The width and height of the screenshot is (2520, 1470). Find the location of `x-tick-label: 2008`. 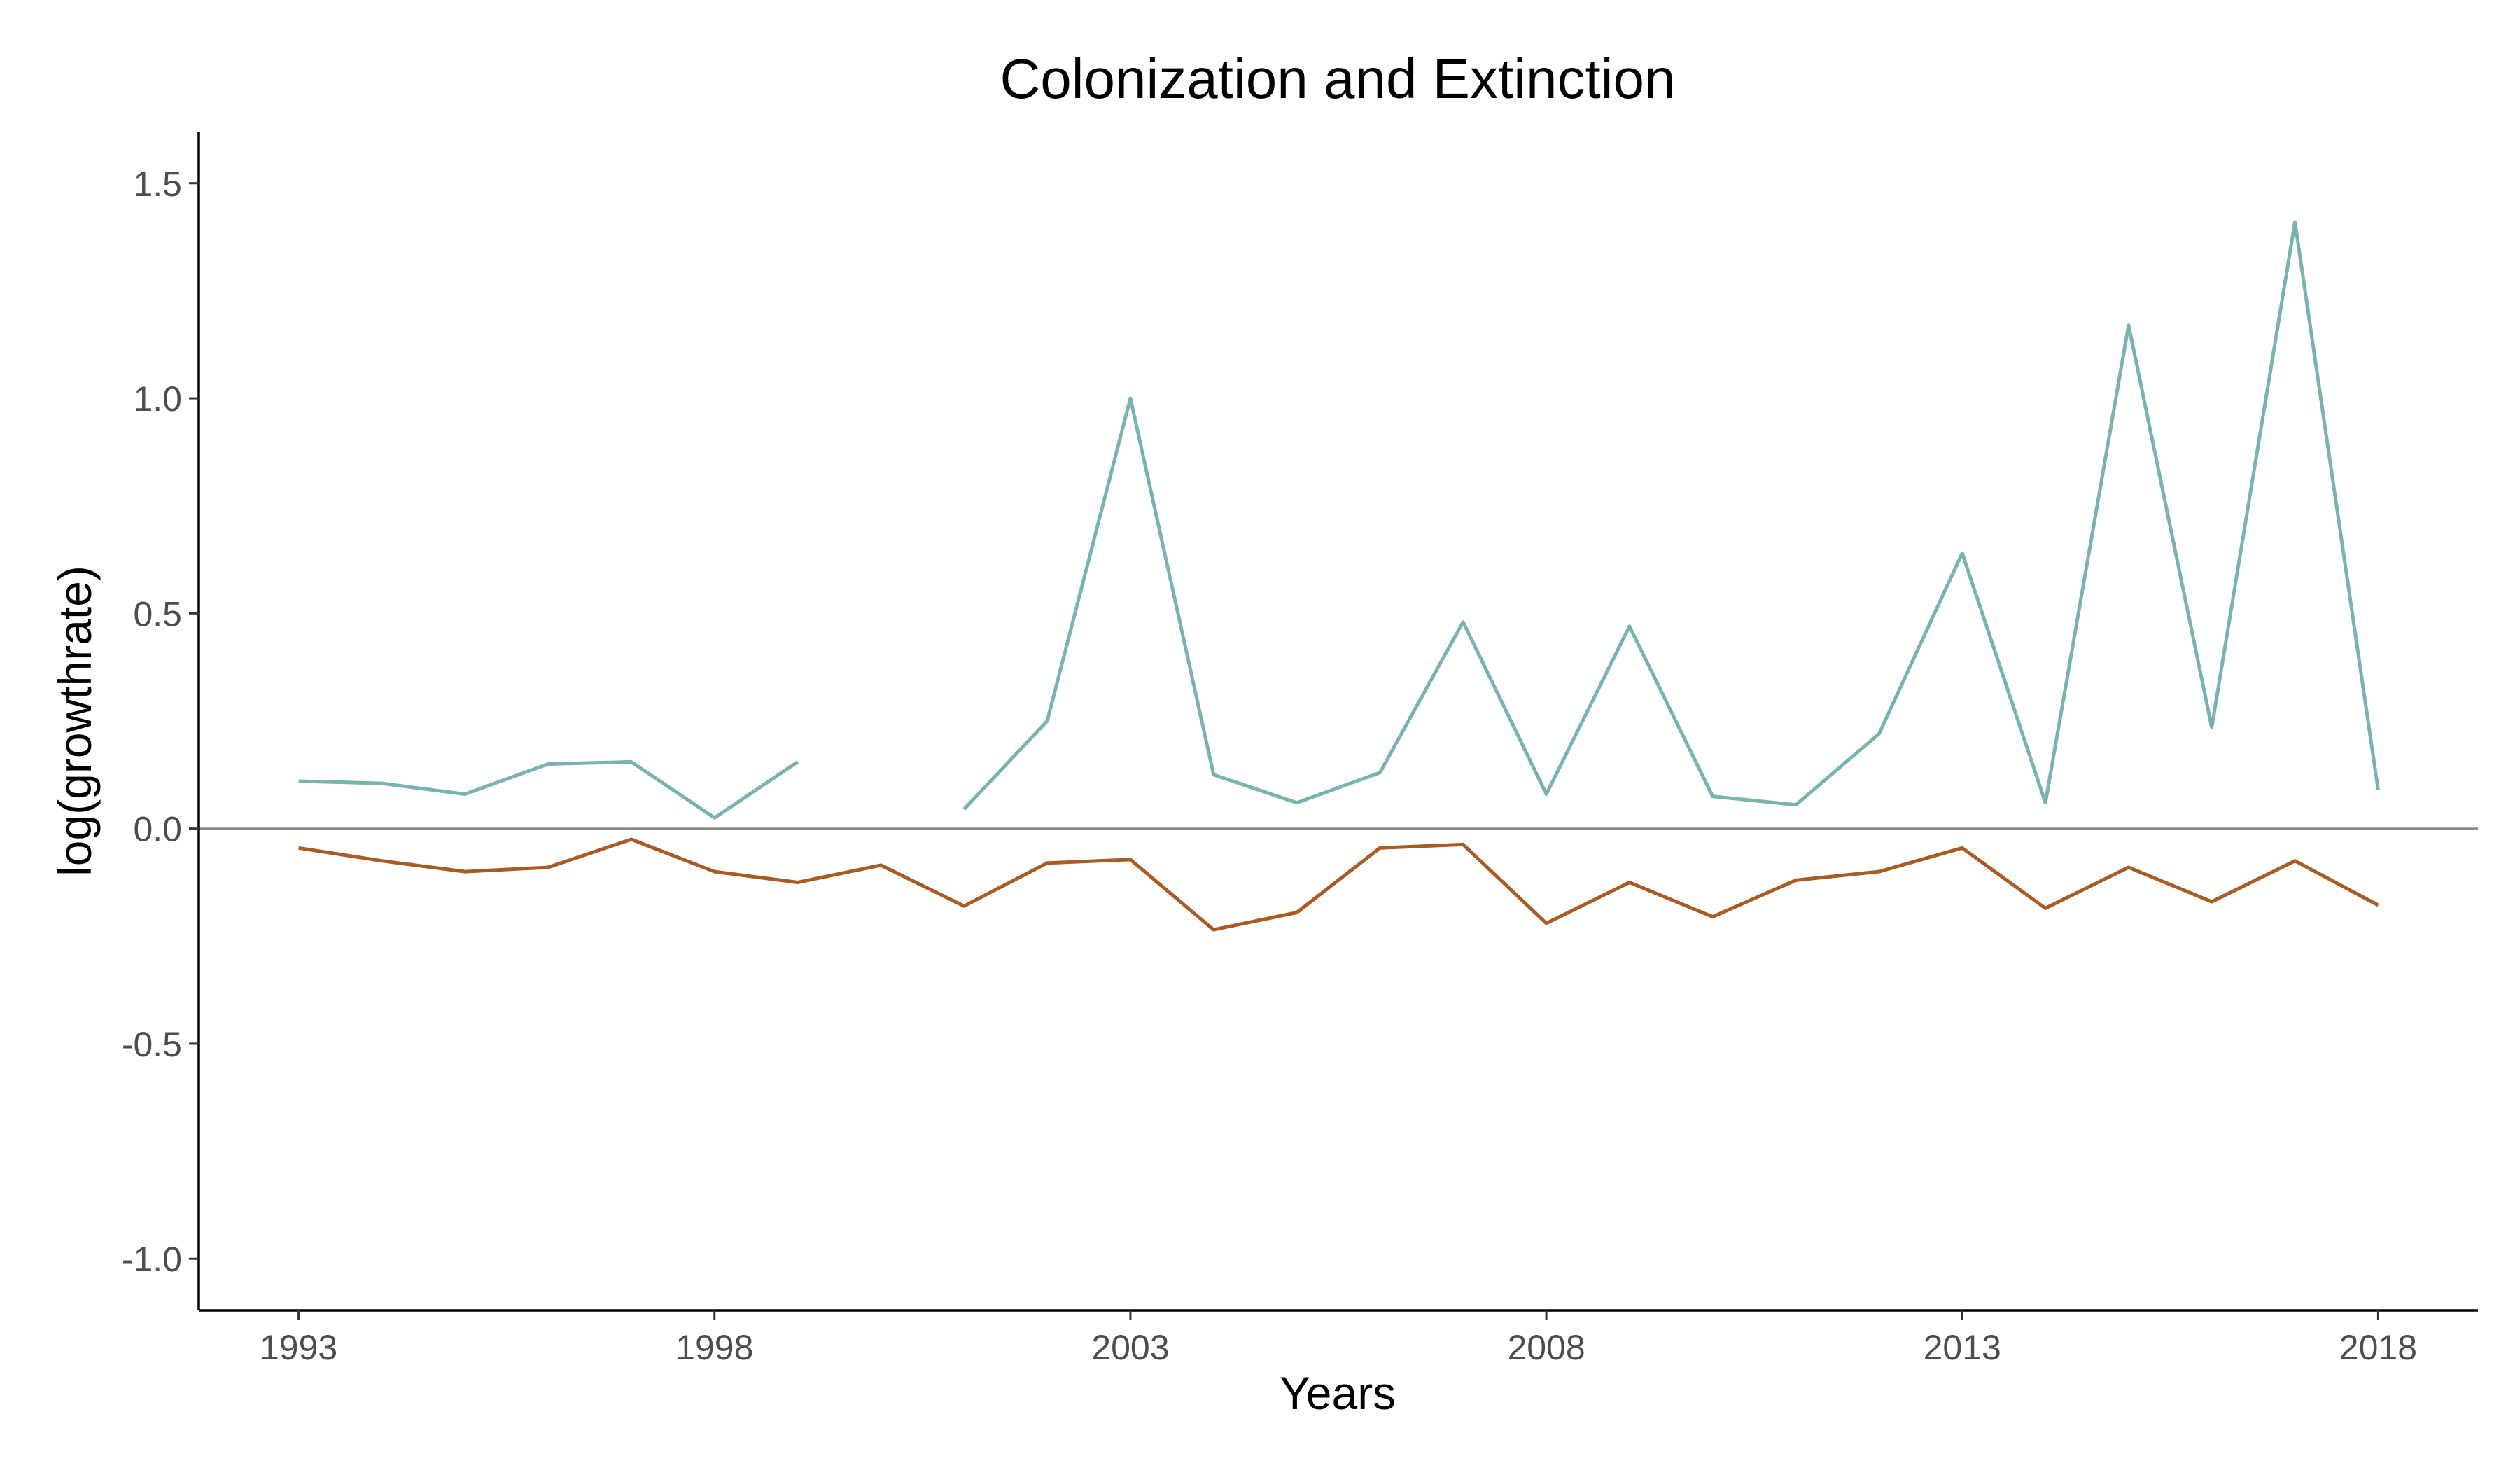

x-tick-label: 2008 is located at coordinates (1546, 1347).